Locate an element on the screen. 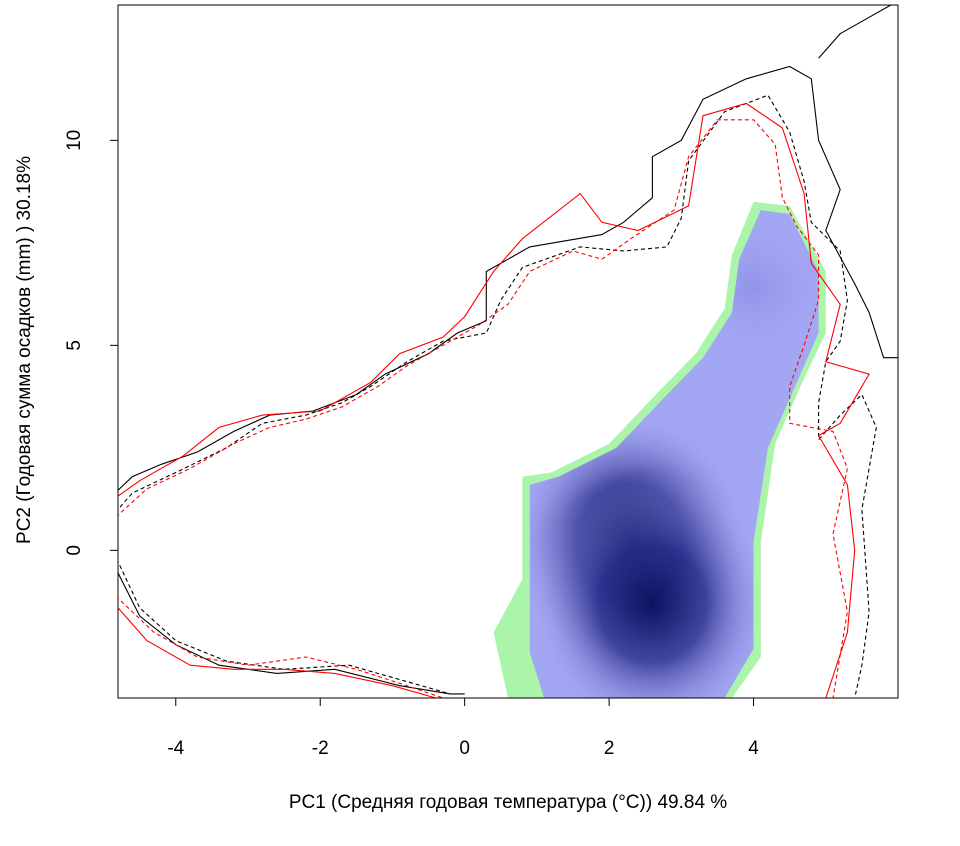 This screenshot has height=846, width=960. x-tick-label: -4 is located at coordinates (175, 748).